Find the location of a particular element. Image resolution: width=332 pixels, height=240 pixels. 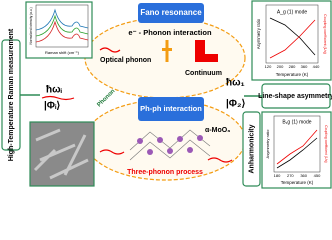

x-tick-label: 280 is located at coordinates (292, 66).